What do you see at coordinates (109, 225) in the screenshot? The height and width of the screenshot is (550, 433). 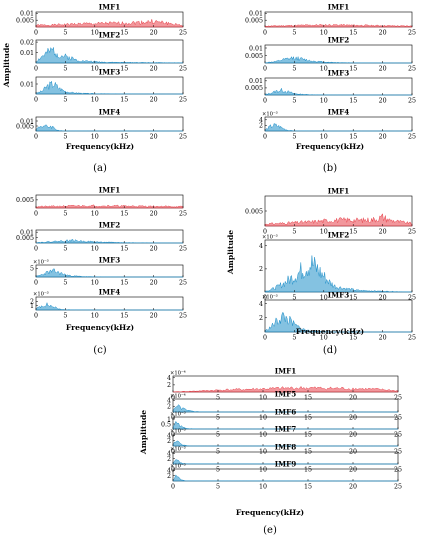 I see `series-title: IMF2` at bounding box center [109, 225].